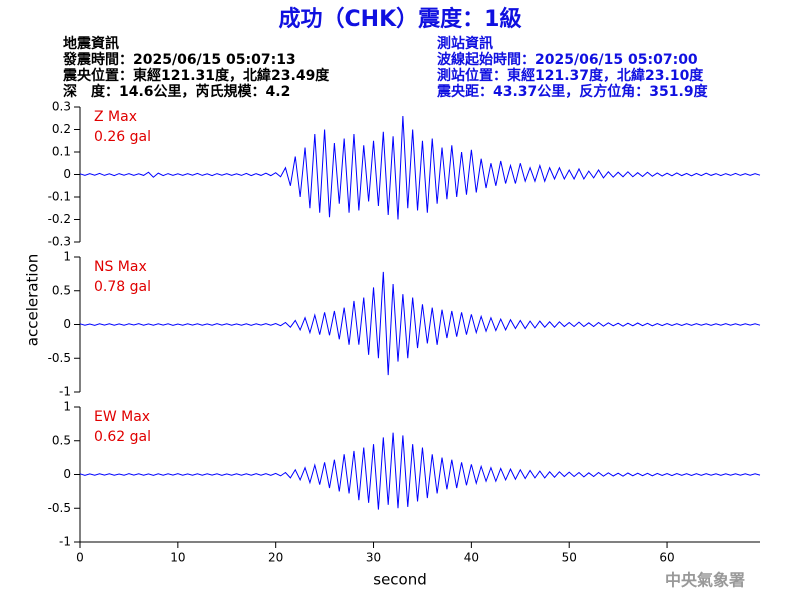 The width and height of the screenshot is (800, 600). I want to click on y-tick-label: 0.1, so click(61, 152).